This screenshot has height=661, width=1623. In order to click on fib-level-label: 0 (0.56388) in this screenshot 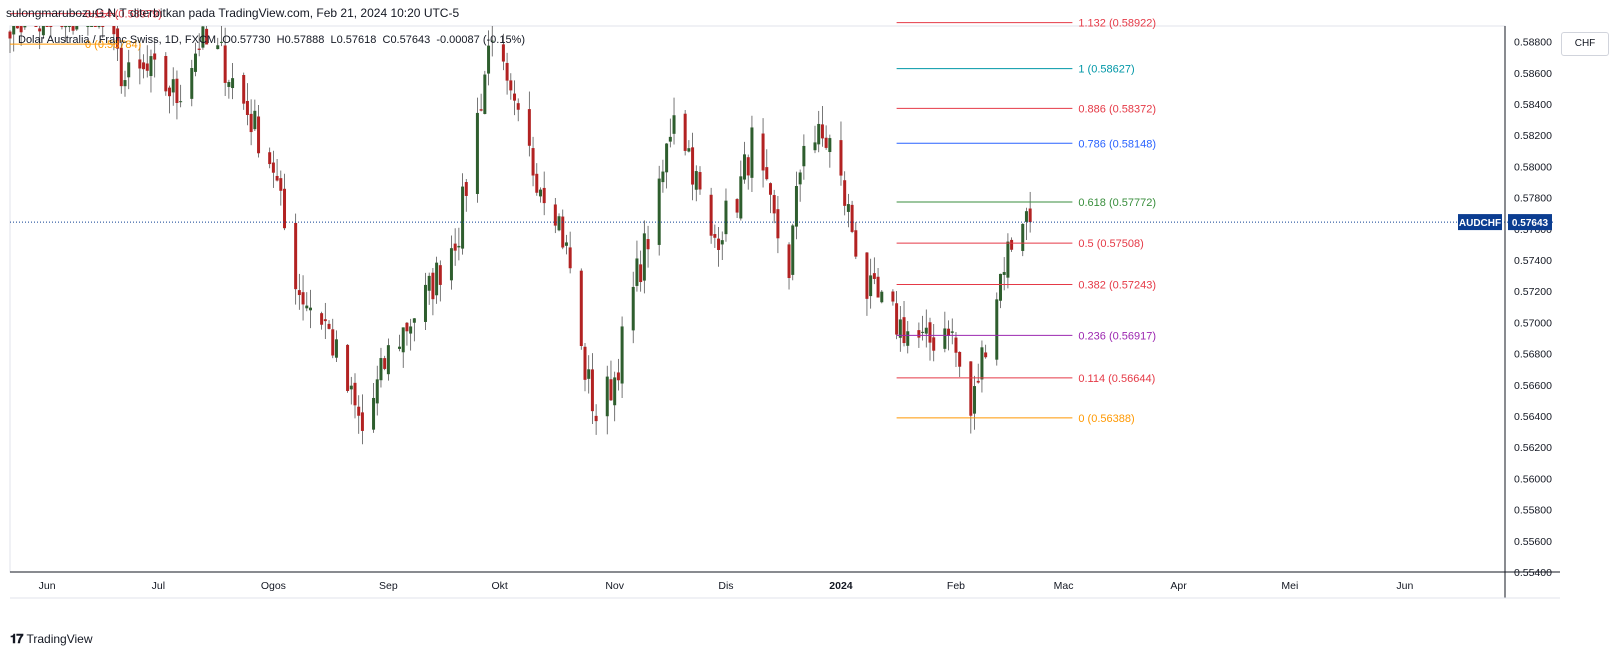, I will do `click(1106, 419)`.